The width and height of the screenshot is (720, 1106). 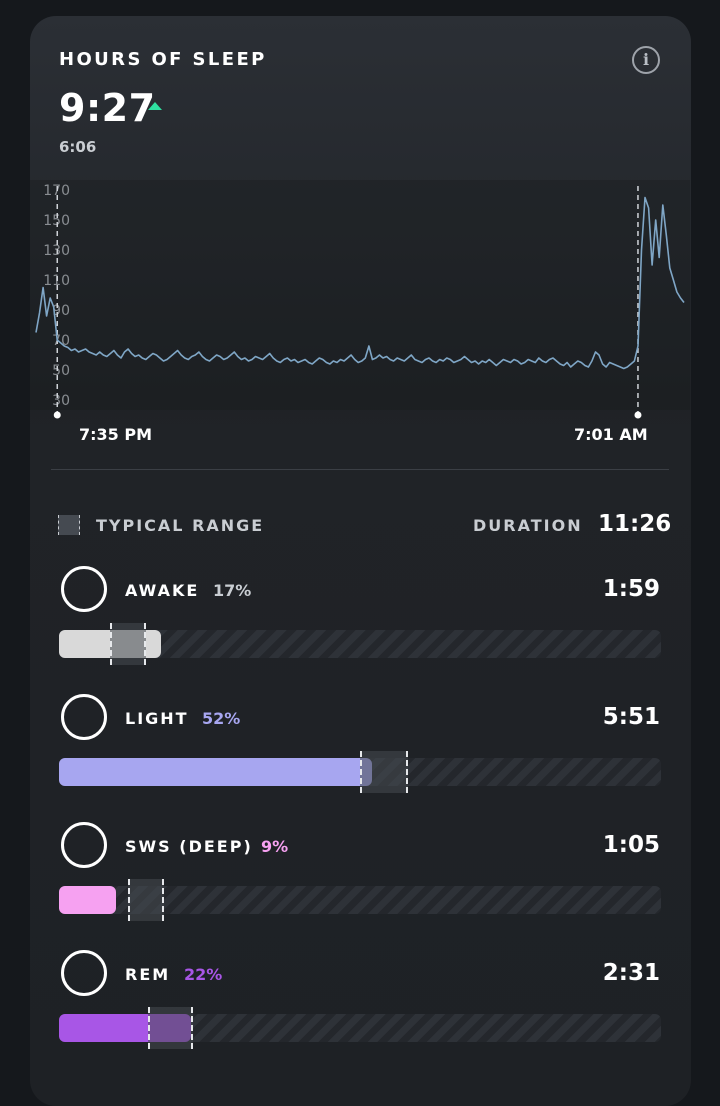 I want to click on sleep-end-time: 7:01 AM, so click(x=611, y=434).